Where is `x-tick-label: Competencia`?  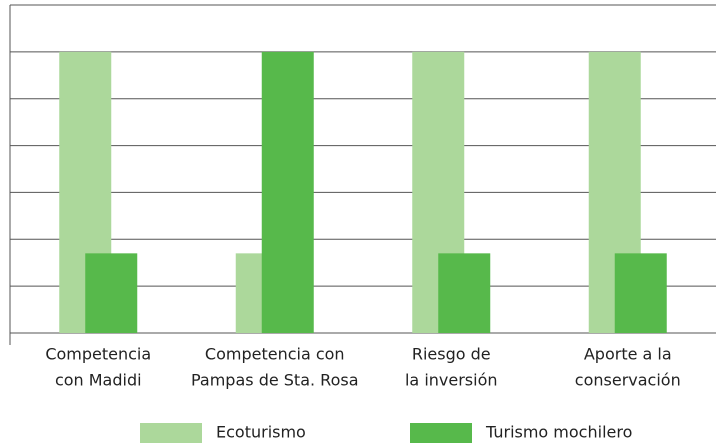 x-tick-label: Competencia is located at coordinates (98, 354).